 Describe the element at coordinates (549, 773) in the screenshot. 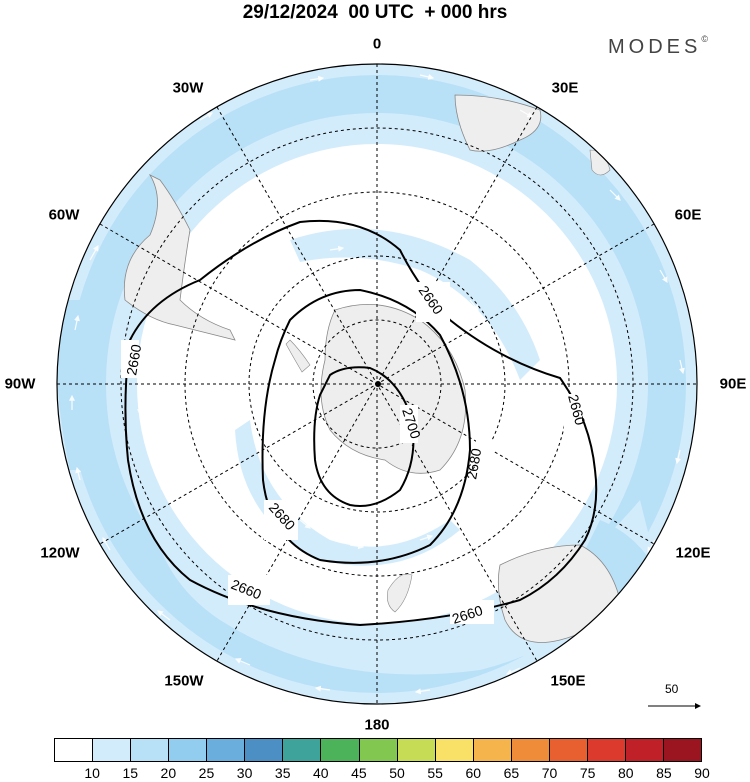

I see `colorbar-tick-label: 70` at that location.